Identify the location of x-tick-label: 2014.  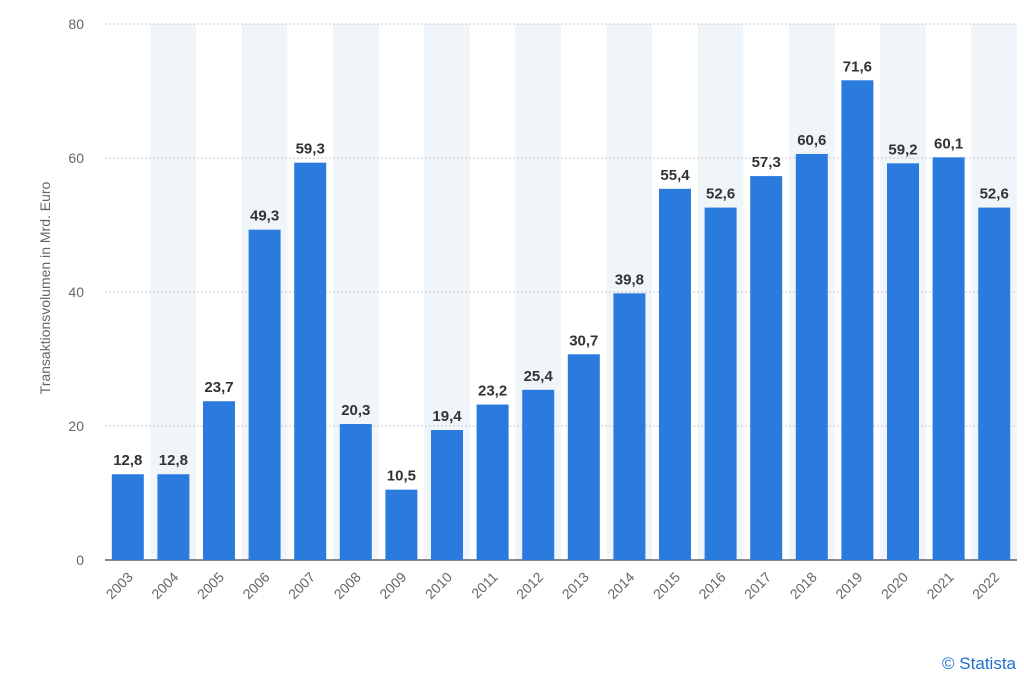
(620, 585).